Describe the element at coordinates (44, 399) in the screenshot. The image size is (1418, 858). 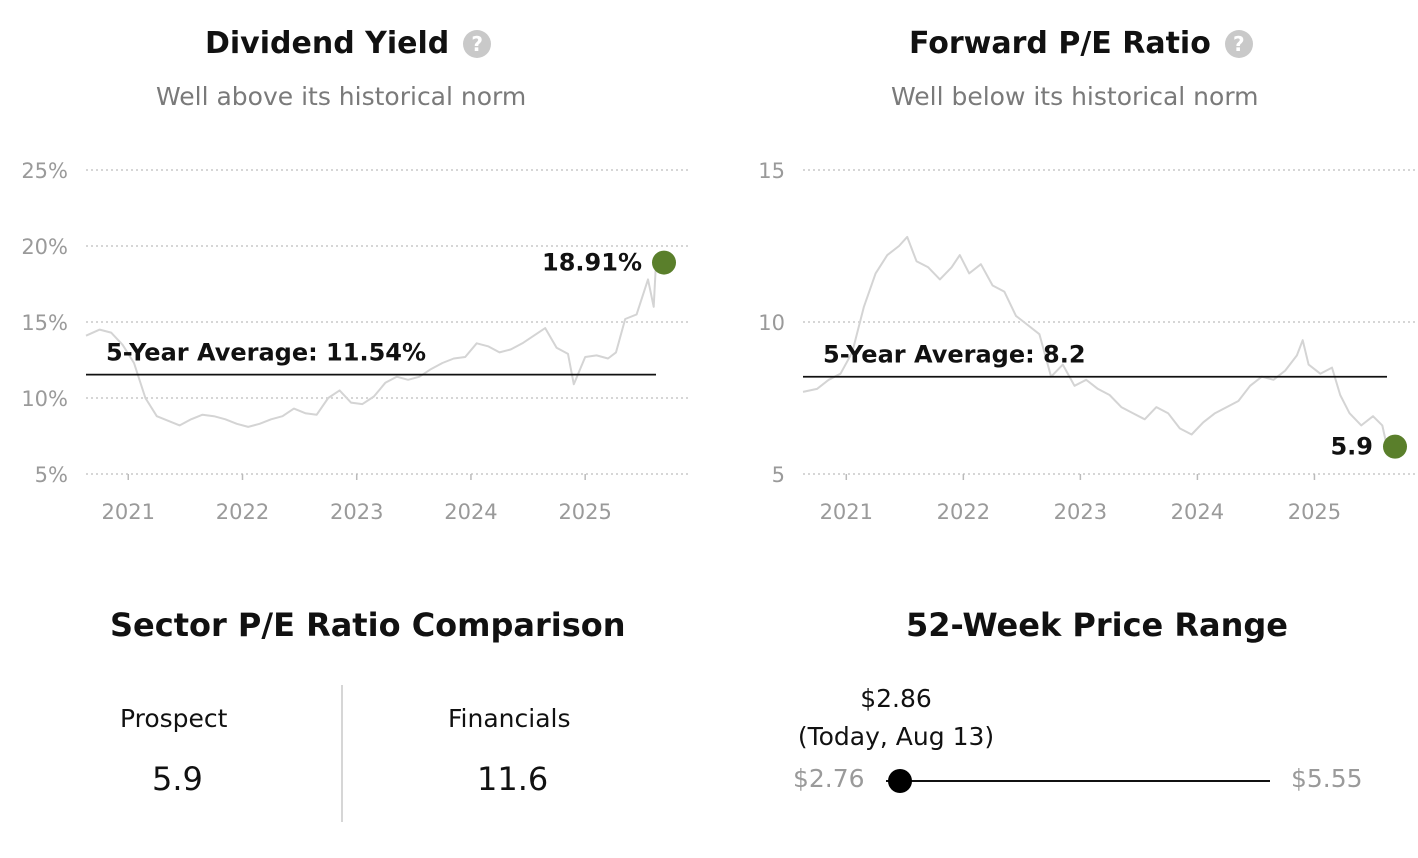
I see `dividend-yield-y-tick-label: 10%` at that location.